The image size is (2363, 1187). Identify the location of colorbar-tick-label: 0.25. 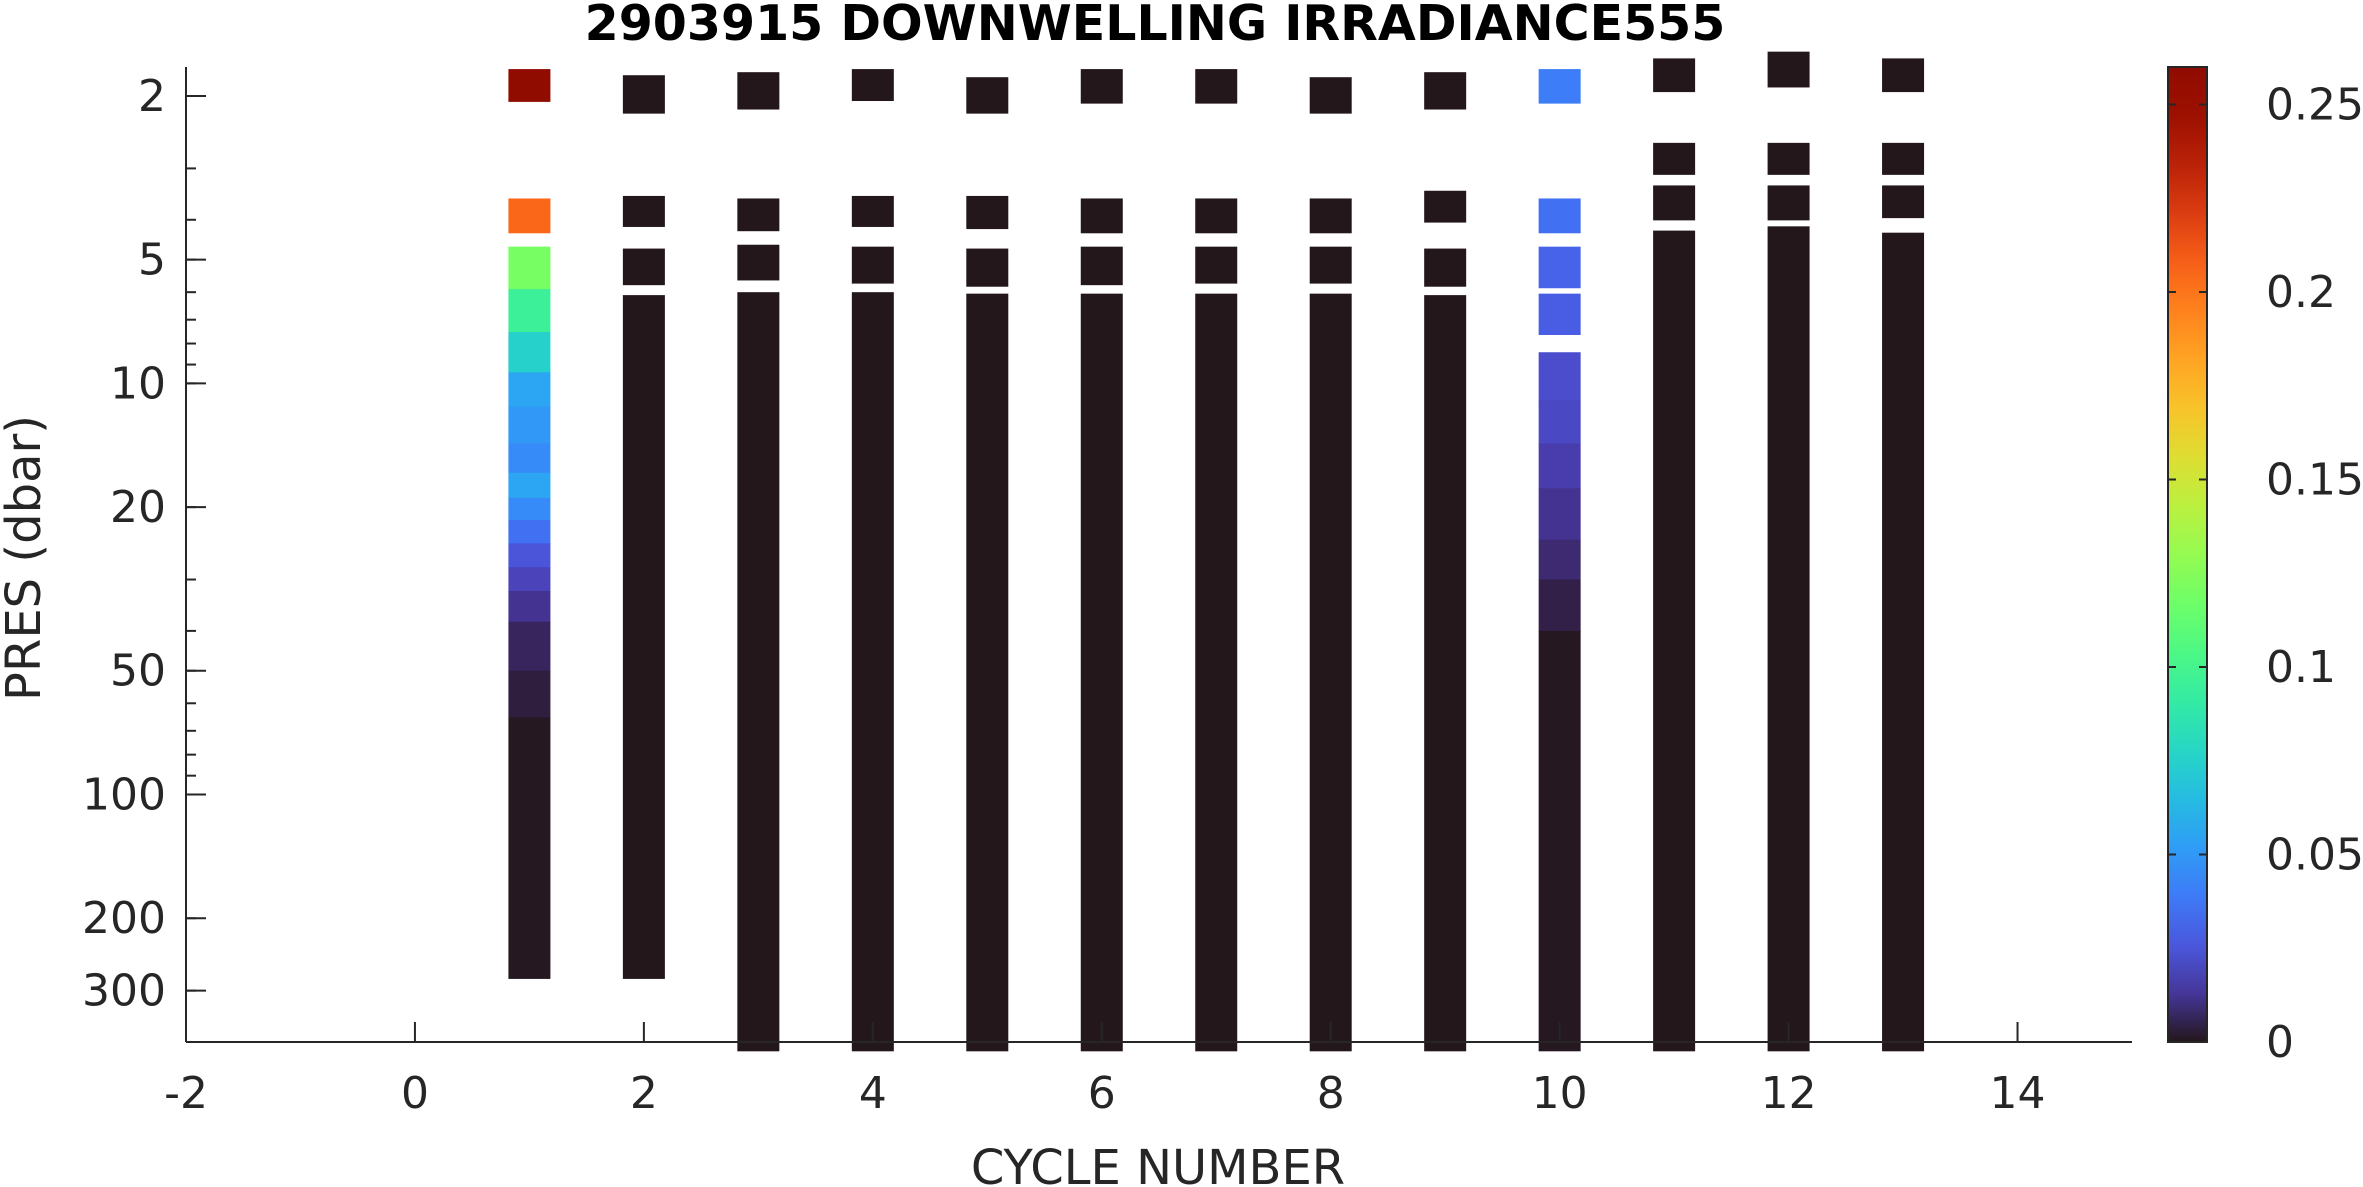
(2314, 105).